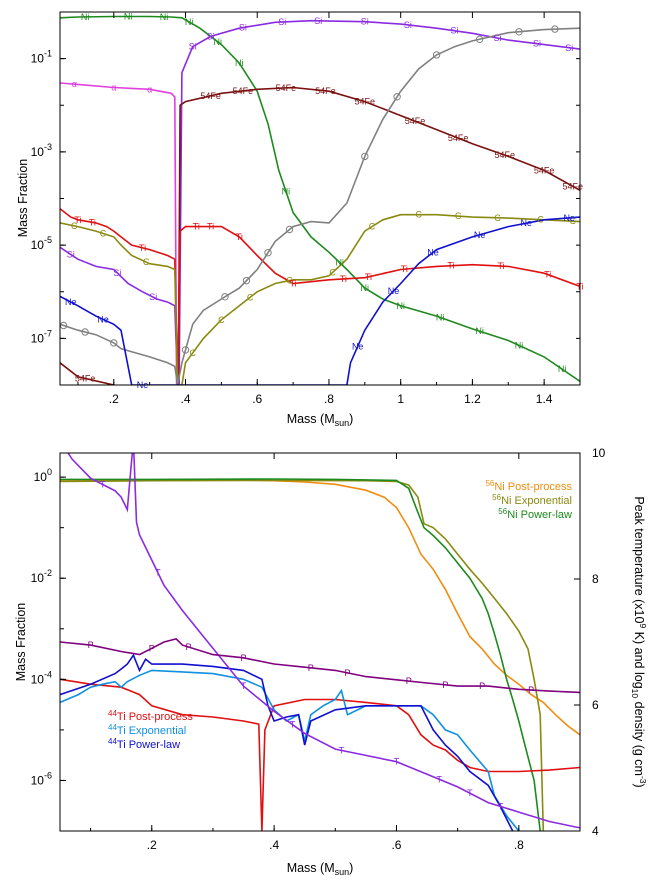 This screenshot has height=891, width=664. Describe the element at coordinates (526, 223) in the screenshot. I see `marker-ne-7: Ne` at that location.